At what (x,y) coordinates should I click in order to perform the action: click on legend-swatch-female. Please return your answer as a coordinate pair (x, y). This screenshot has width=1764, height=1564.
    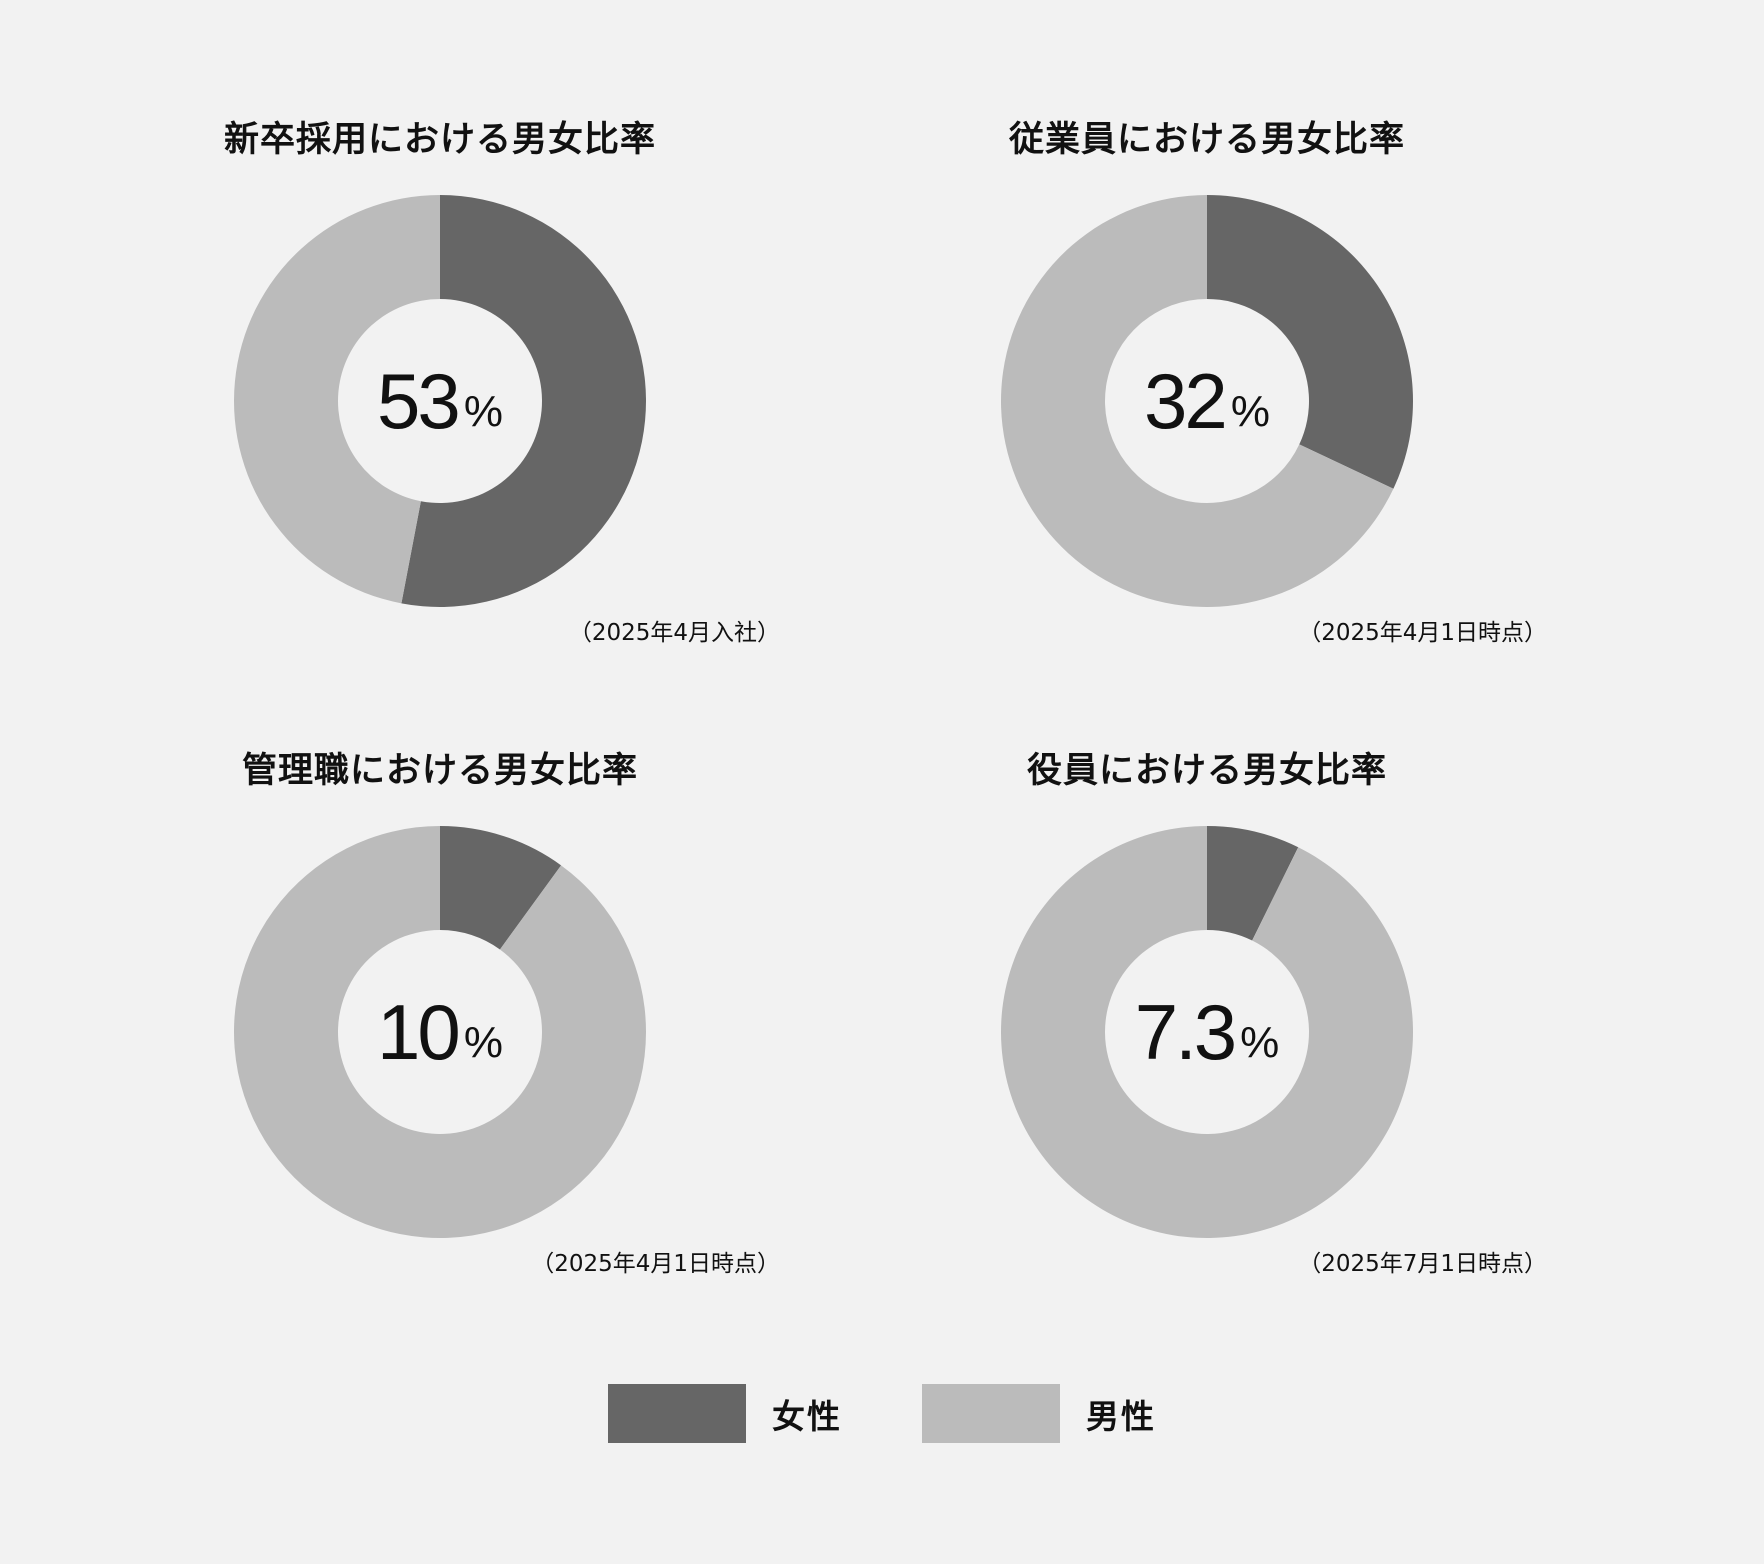
    Looking at the image, I should click on (677, 1413).